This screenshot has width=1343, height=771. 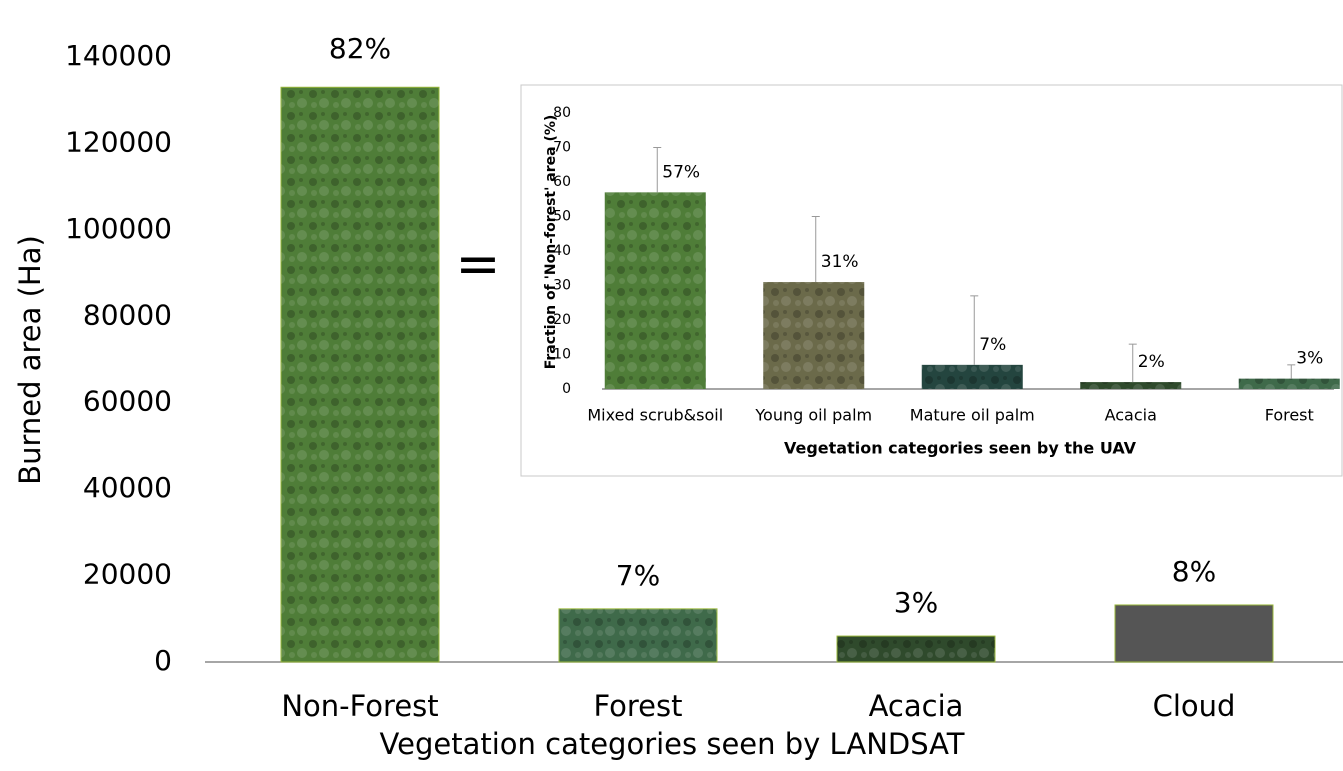 I want to click on y-tick-label: 70, so click(x=562, y=148).